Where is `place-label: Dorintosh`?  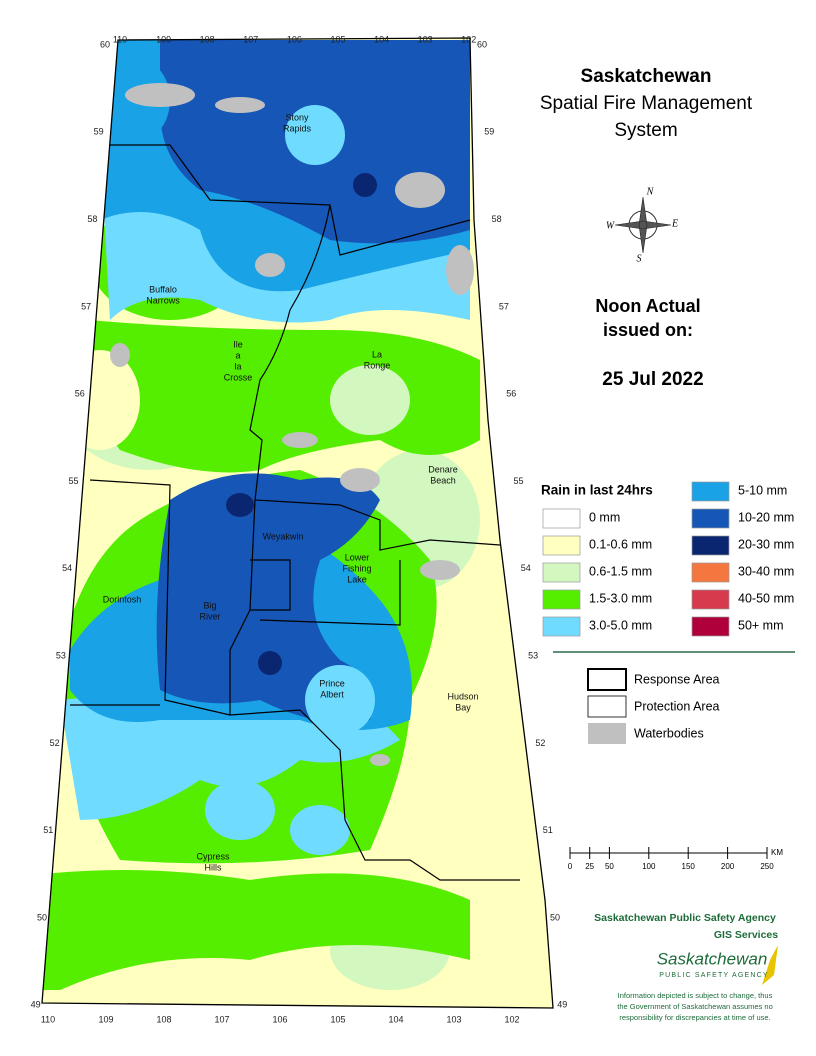
place-label: Dorintosh is located at coordinates (122, 599).